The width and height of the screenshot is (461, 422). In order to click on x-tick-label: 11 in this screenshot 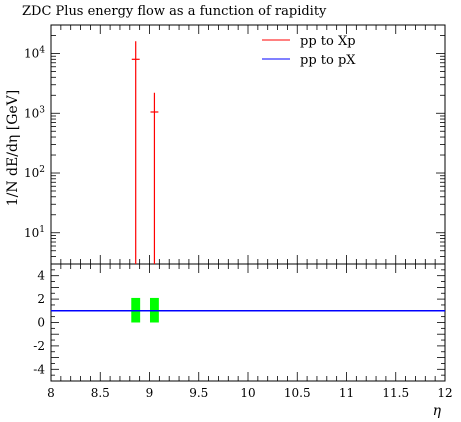, I will do `click(346, 393)`.